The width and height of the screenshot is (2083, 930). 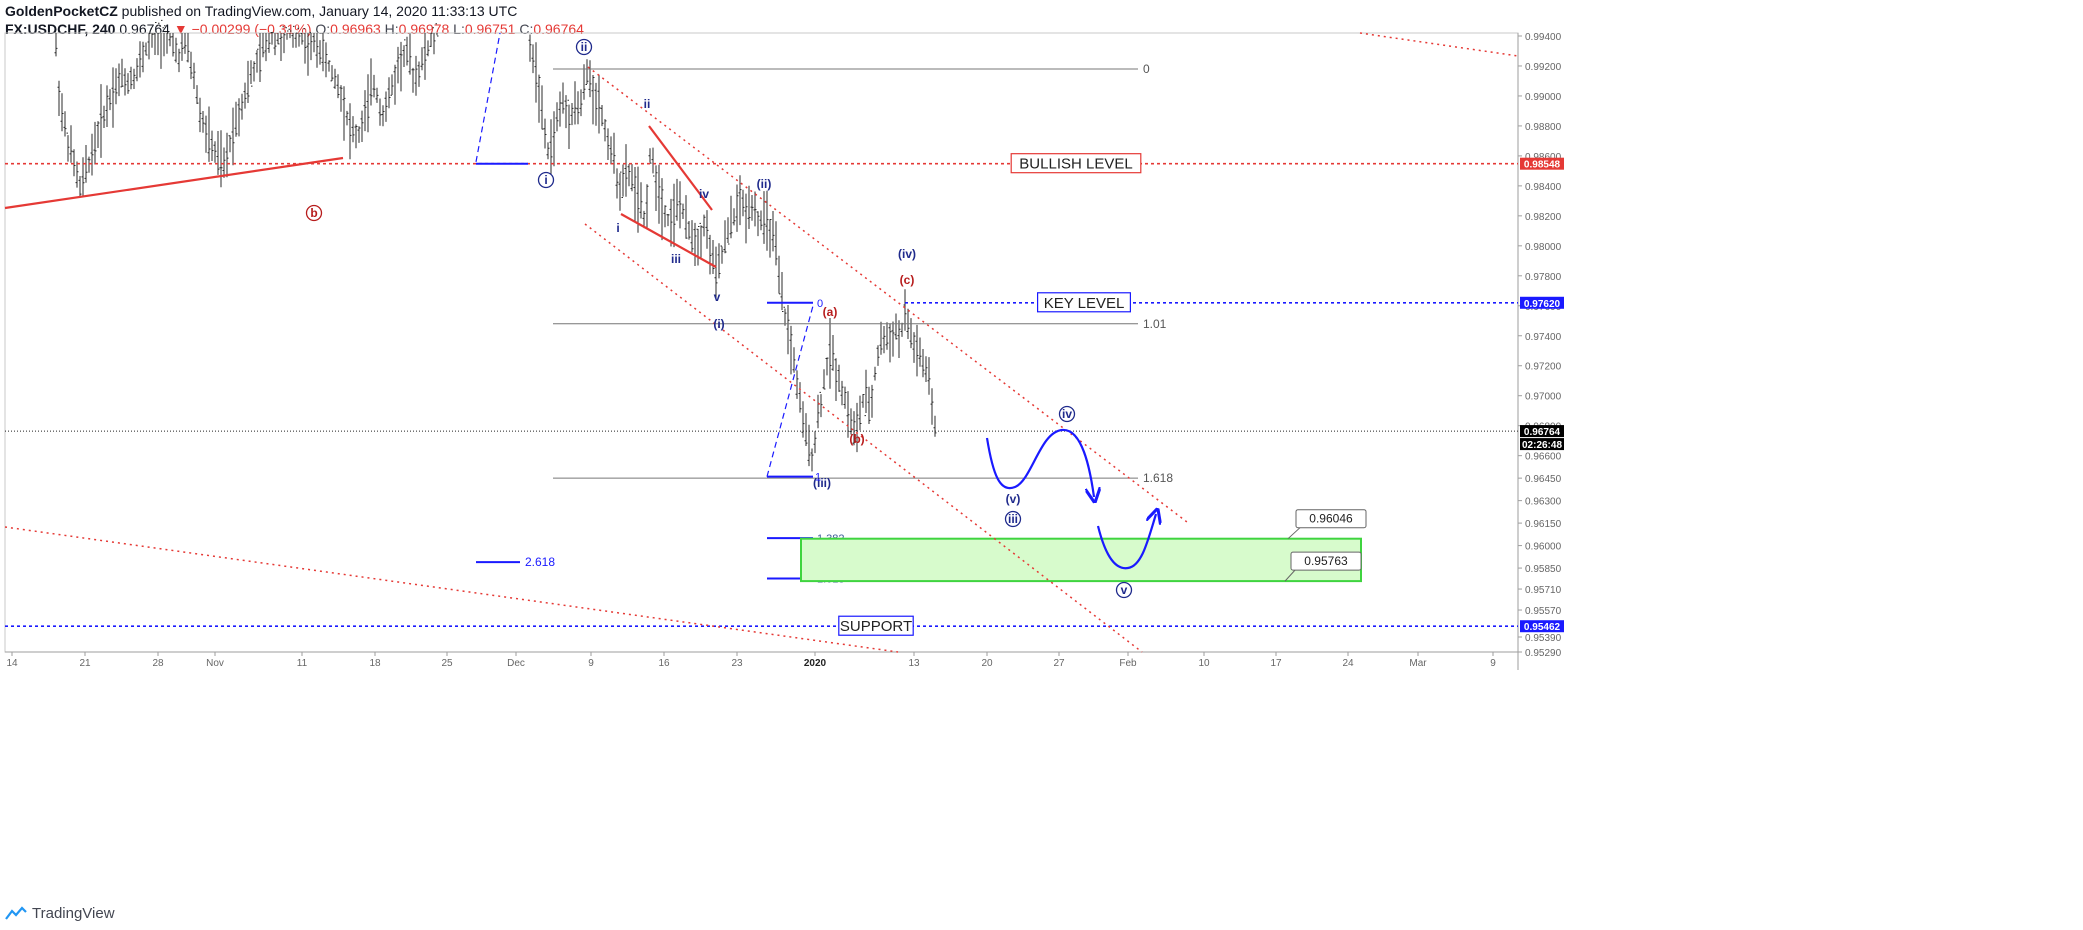 I want to click on wedge-upper, so click(x=680, y=168).